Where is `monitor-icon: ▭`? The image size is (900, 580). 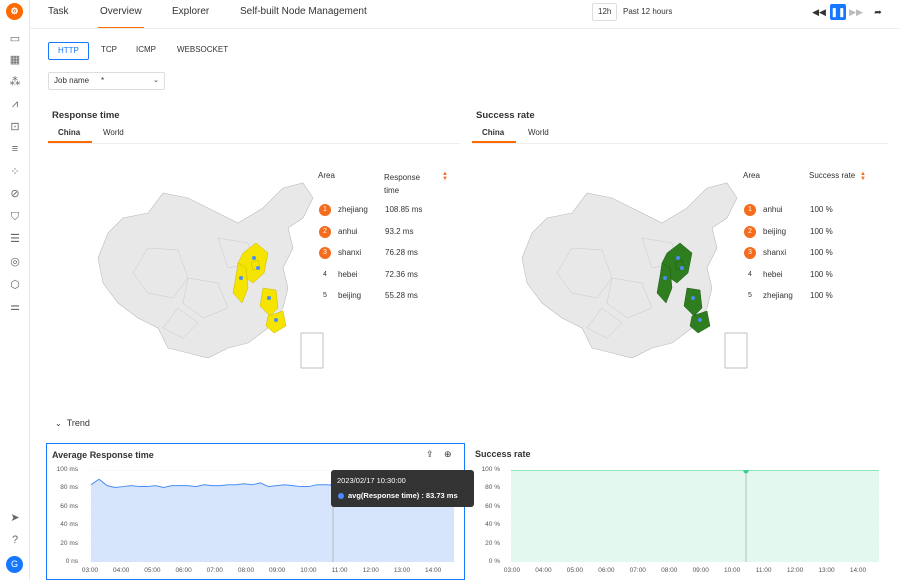 monitor-icon: ▭ is located at coordinates (15, 39).